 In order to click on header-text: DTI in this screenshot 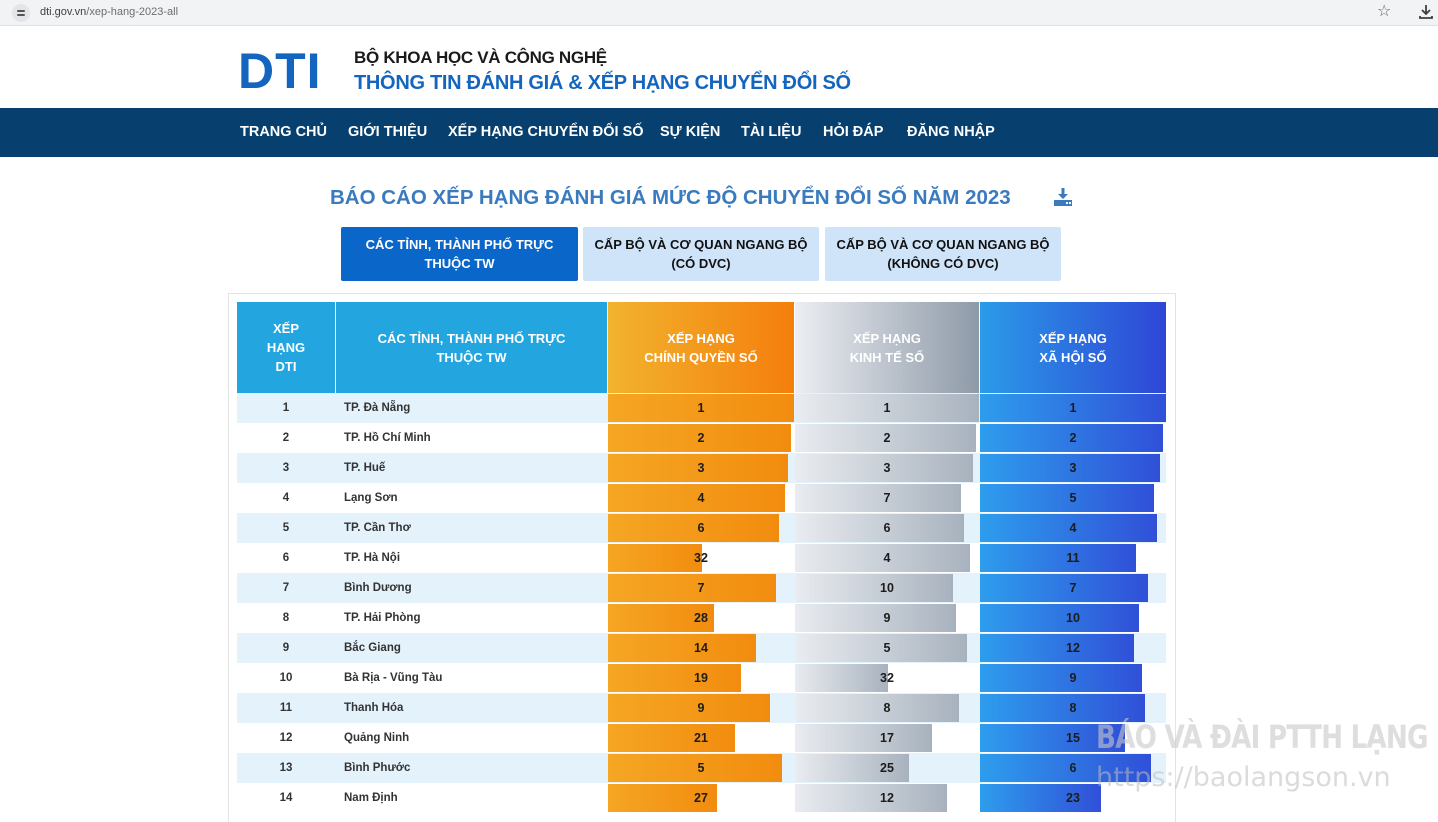, I will do `click(286, 366)`.